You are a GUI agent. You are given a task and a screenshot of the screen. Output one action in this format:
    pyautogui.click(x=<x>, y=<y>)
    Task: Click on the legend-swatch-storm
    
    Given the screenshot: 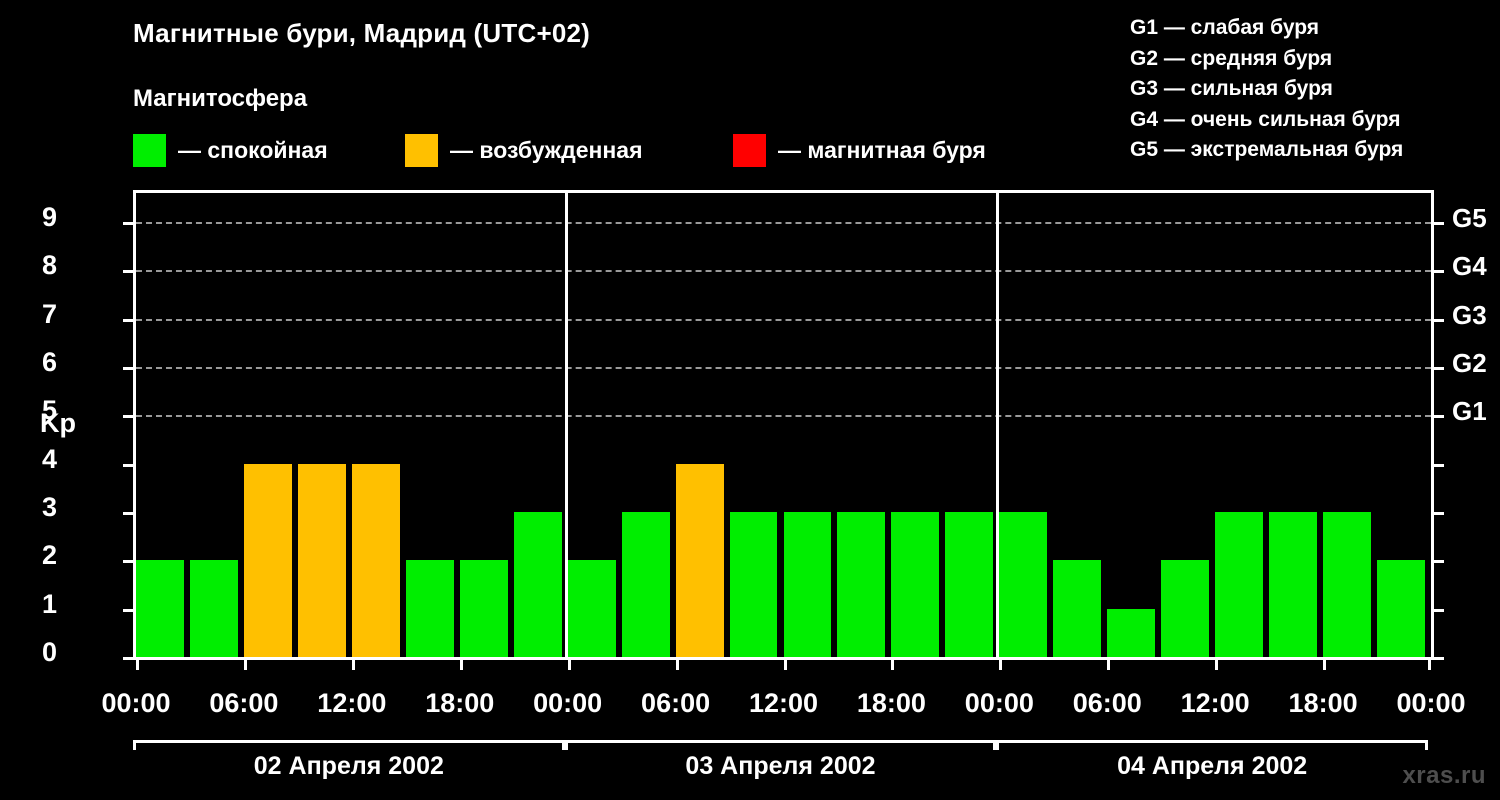 What is the action you would take?
    pyautogui.click(x=749, y=150)
    